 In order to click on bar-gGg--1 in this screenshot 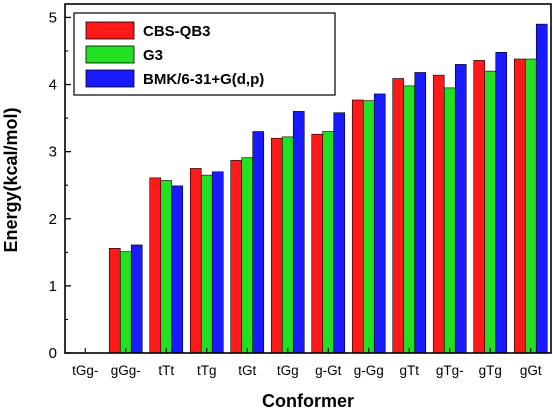, I will do `click(125, 302)`.